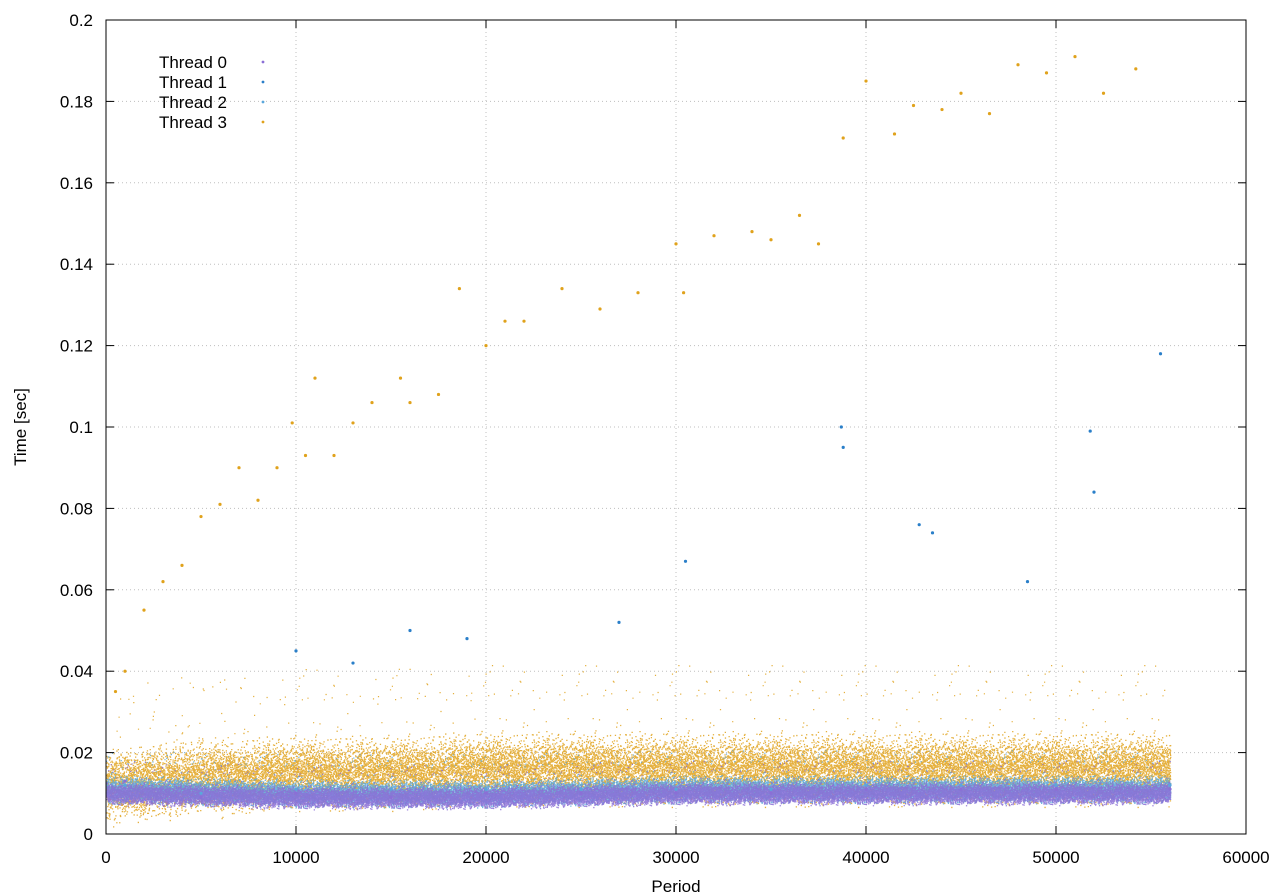  Describe the element at coordinates (76, 590) in the screenshot. I see `y-tick-label: 0.06` at that location.